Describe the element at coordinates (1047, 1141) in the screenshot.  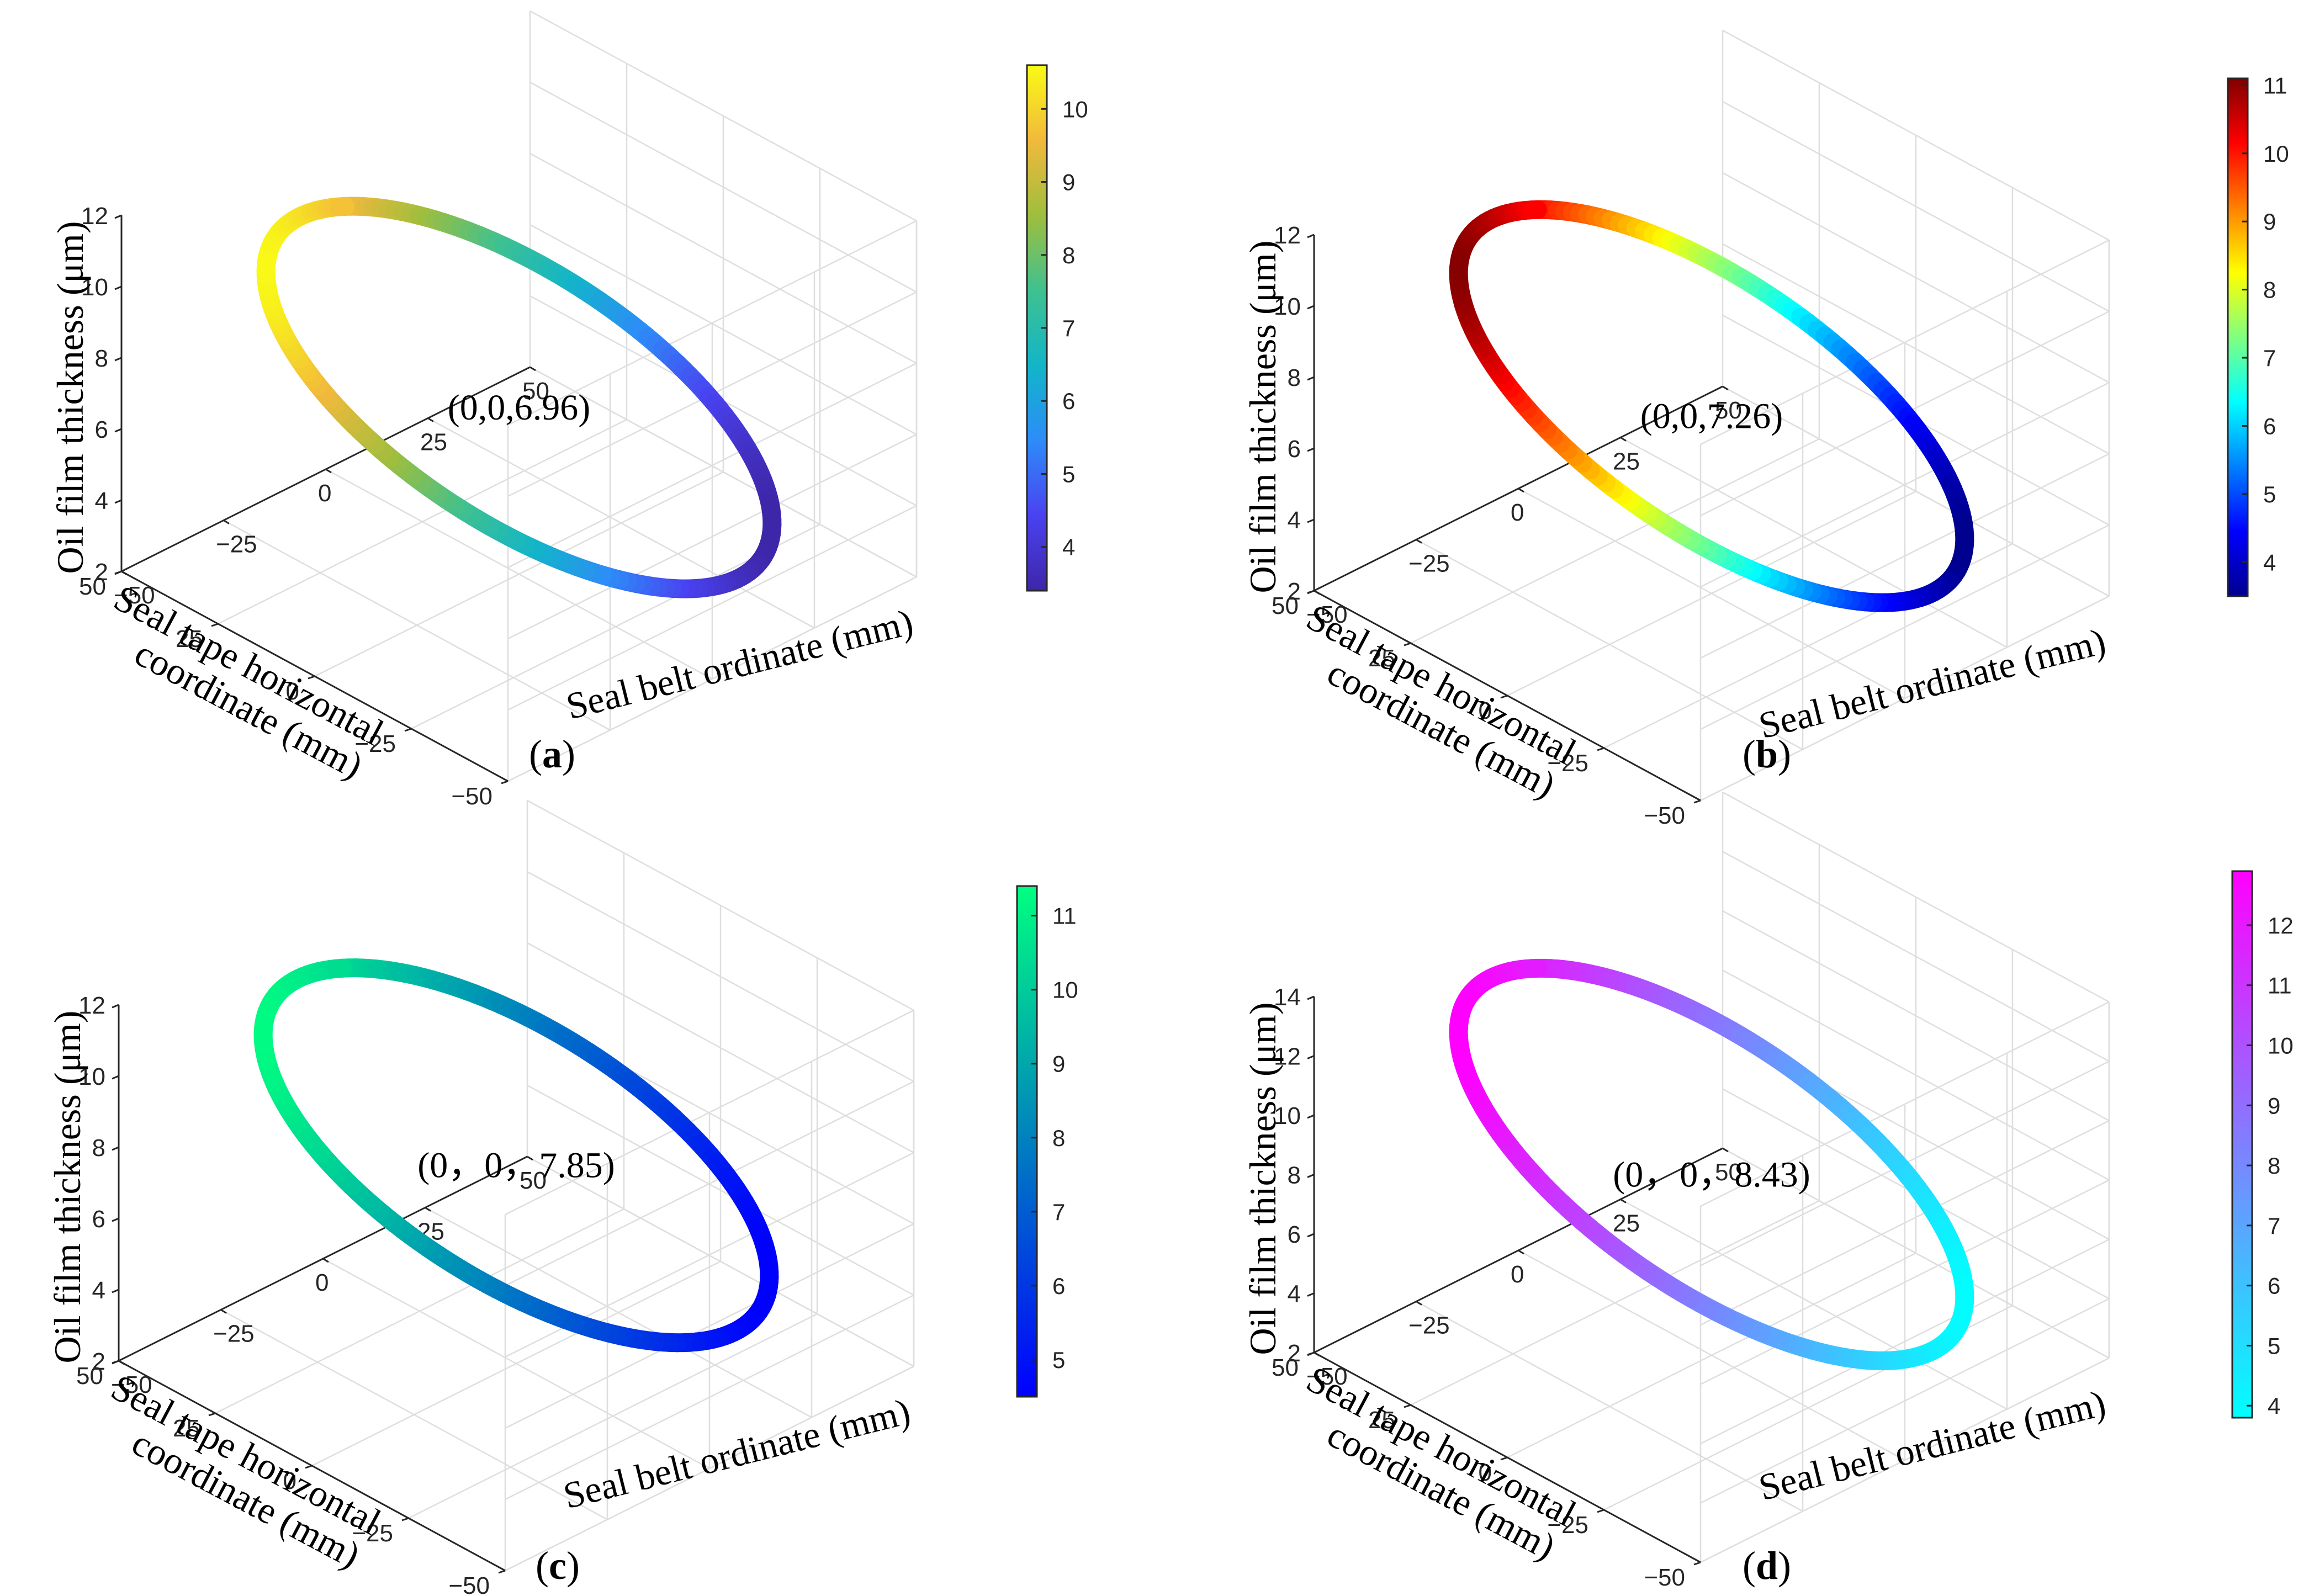
I see `colorbar: 5 6 7 8 9 10 11` at that location.